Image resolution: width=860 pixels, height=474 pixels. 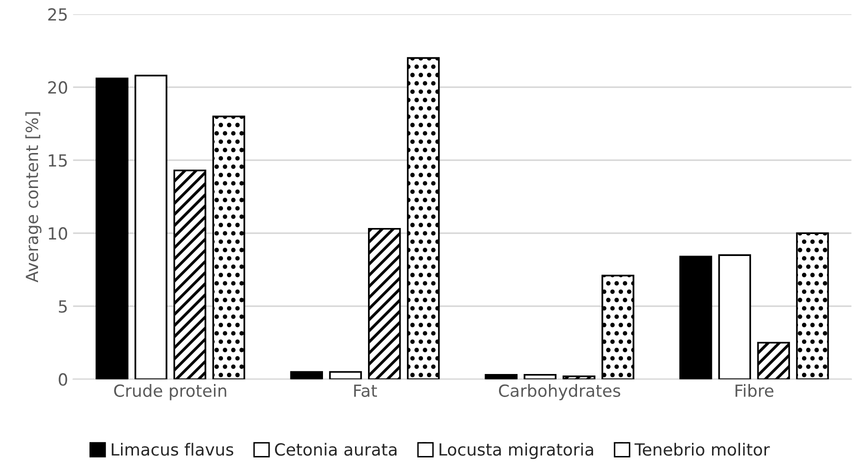 What do you see at coordinates (559, 392) in the screenshot?
I see `x-tick-label: Carbohydrates` at bounding box center [559, 392].